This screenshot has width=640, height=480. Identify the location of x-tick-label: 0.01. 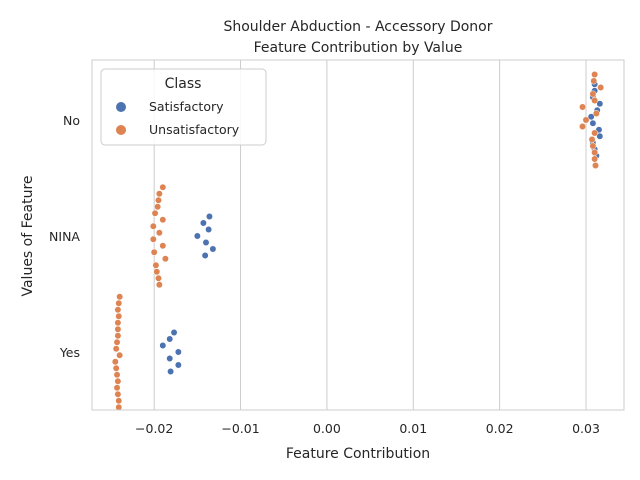
(413, 428).